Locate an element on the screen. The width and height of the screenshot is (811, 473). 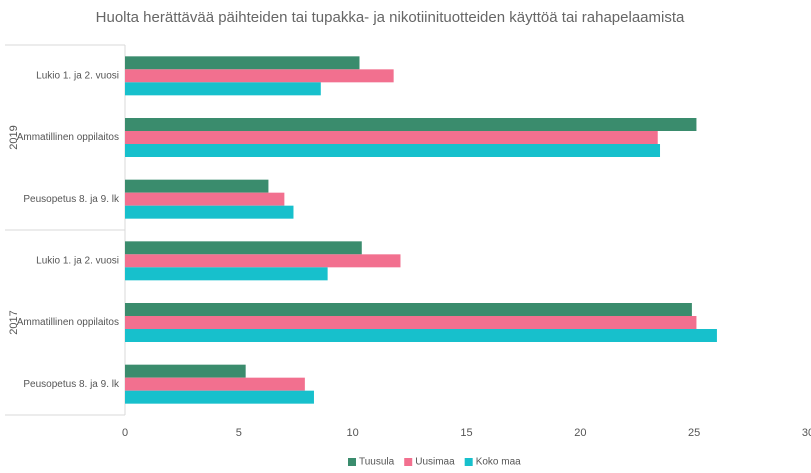
x-tick-label: 5 is located at coordinates (239, 433).